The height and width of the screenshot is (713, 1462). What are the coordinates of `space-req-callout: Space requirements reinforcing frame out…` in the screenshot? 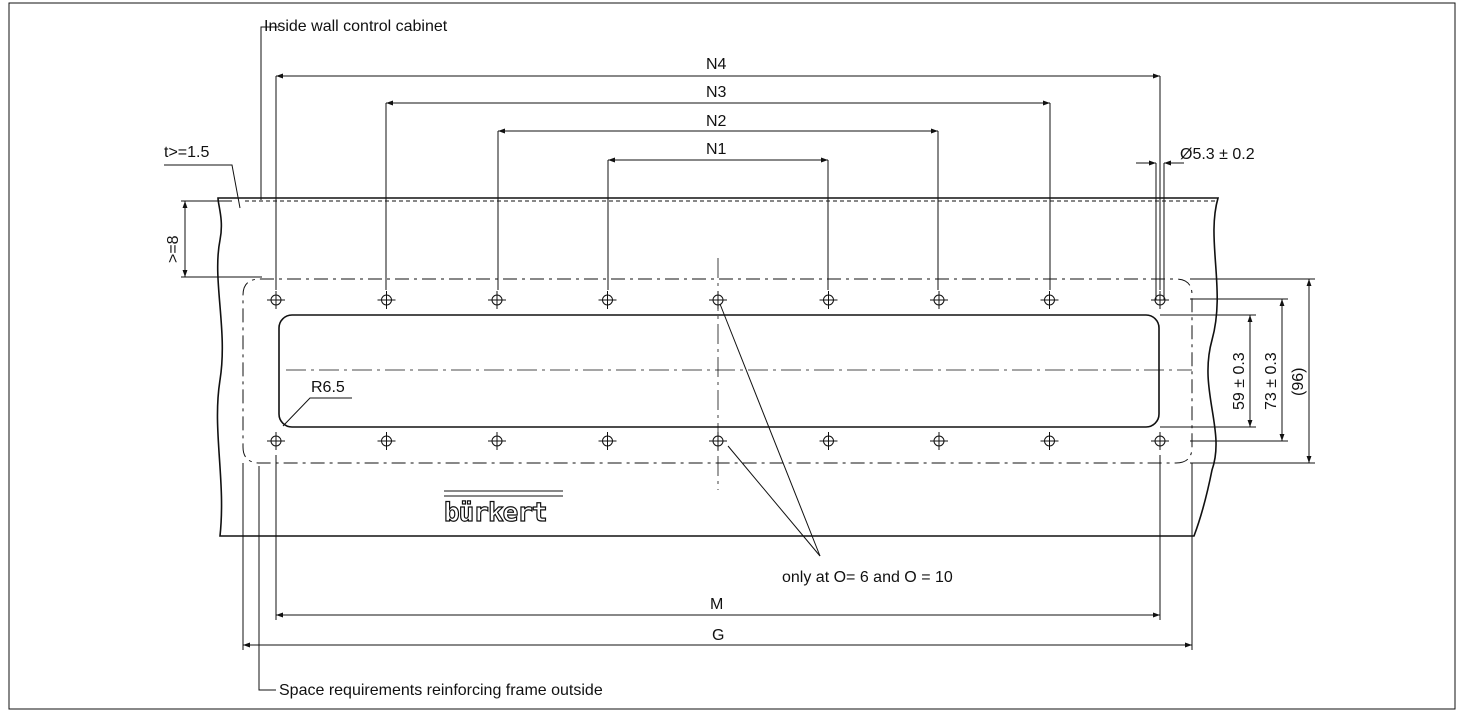 It's located at (430, 582).